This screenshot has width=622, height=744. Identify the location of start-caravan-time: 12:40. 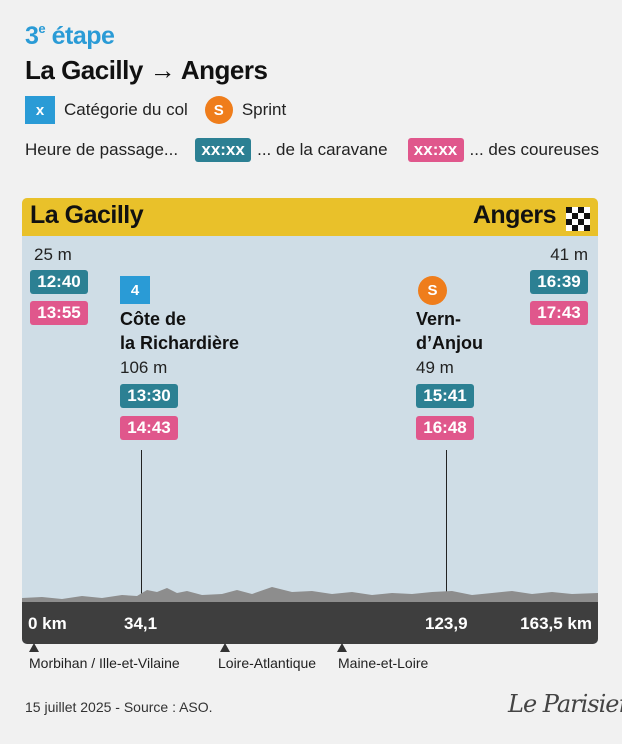
(59, 282).